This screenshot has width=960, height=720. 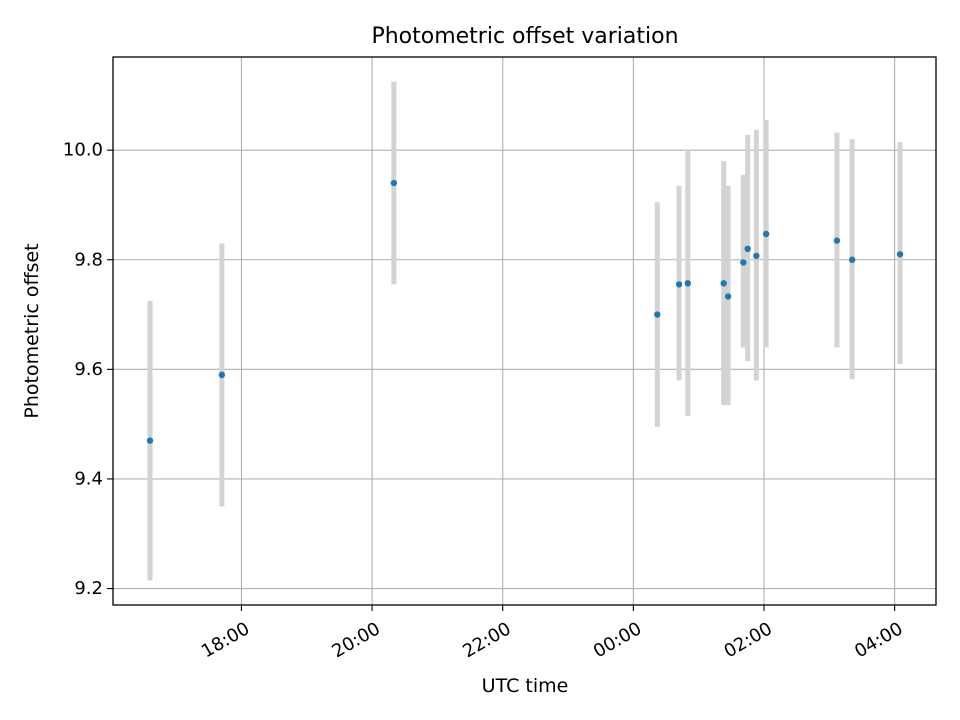 I want to click on y-tick-label: 10.0, so click(x=83, y=150).